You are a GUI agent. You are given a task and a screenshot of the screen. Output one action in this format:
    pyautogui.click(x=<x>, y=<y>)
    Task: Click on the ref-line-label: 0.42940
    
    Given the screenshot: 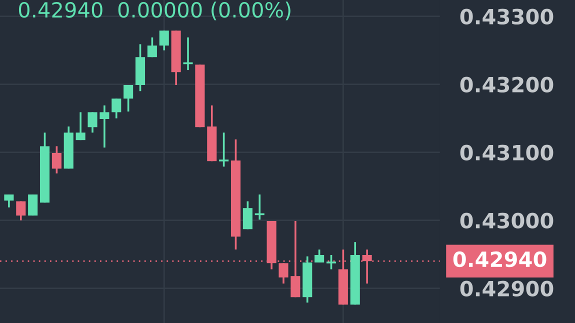 What is the action you would take?
    pyautogui.click(x=499, y=259)
    